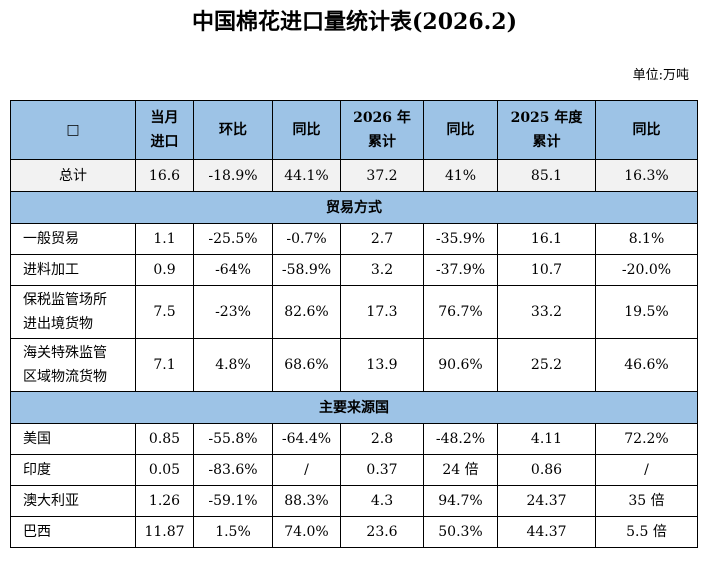  Describe the element at coordinates (73, 439) in the screenshot. I see `row-label: 美国` at that location.